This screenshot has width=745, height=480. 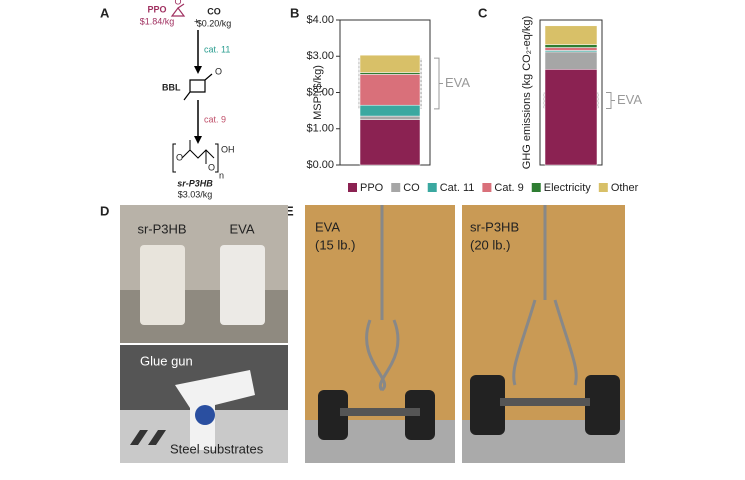 What do you see at coordinates (508, 188) in the screenshot?
I see `legend-label: Cat. 9` at bounding box center [508, 188].